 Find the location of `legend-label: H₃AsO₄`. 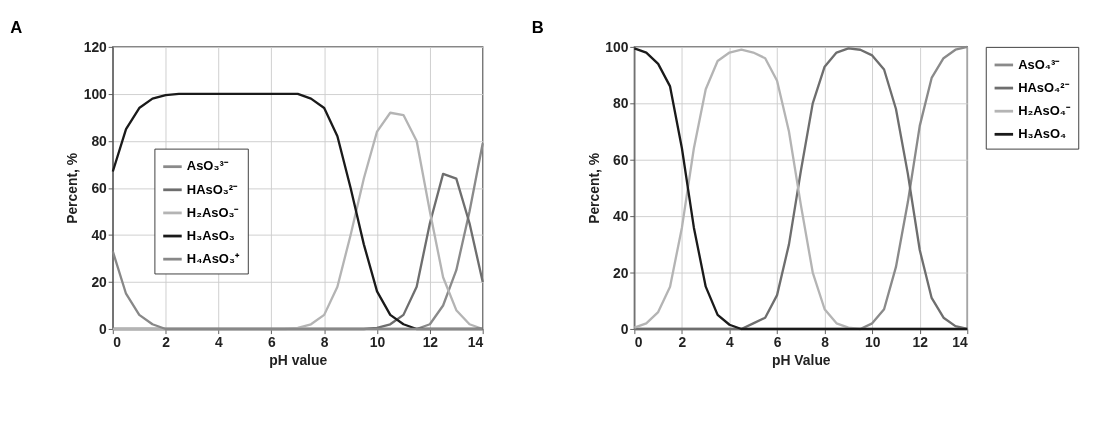

legend-label: H₃AsO₄ is located at coordinates (1042, 134).